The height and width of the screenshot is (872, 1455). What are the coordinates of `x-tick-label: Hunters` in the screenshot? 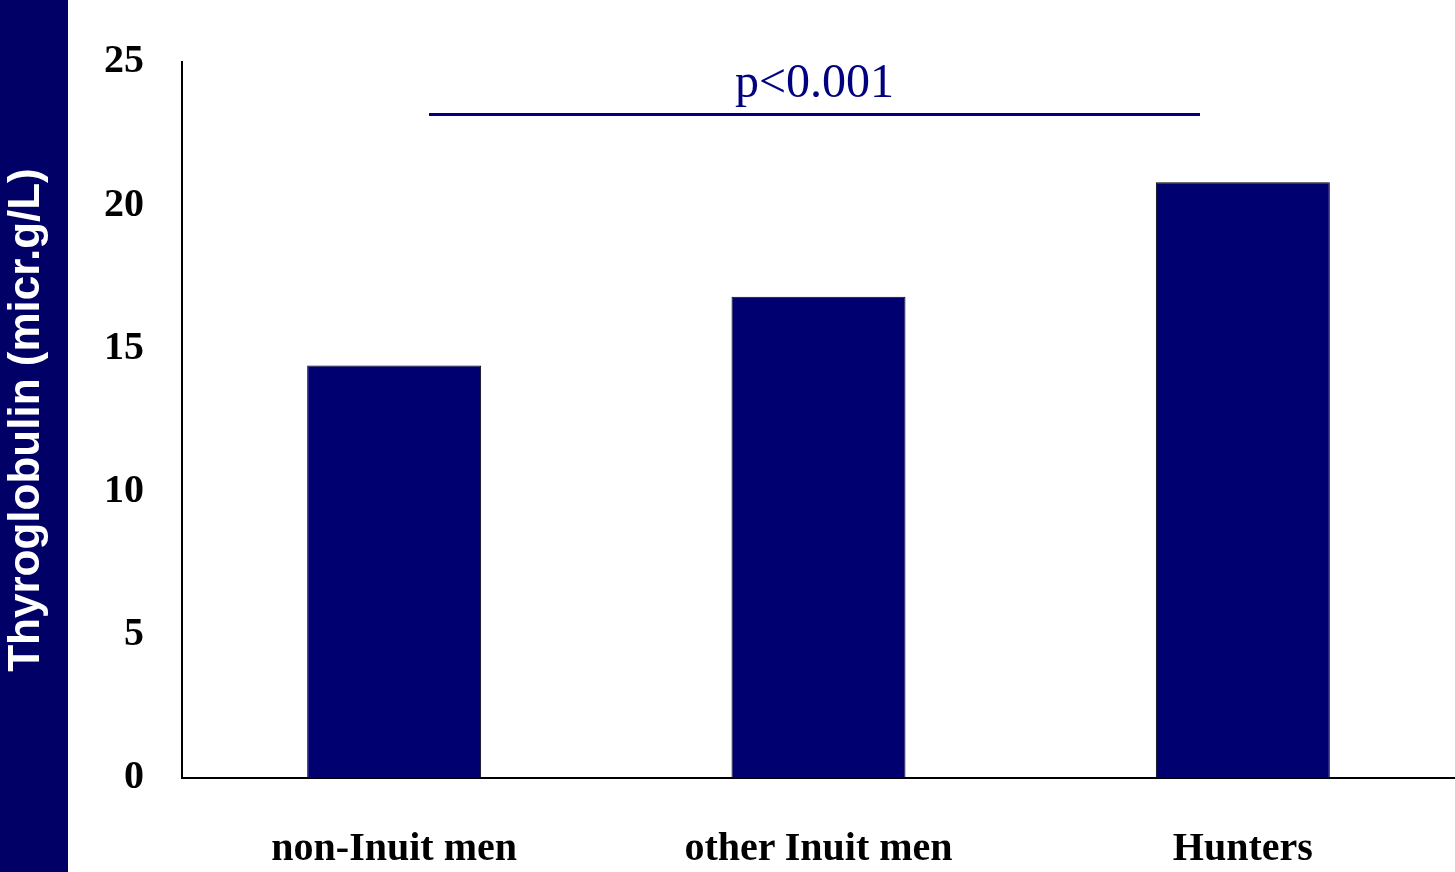 It's located at (1242, 847).